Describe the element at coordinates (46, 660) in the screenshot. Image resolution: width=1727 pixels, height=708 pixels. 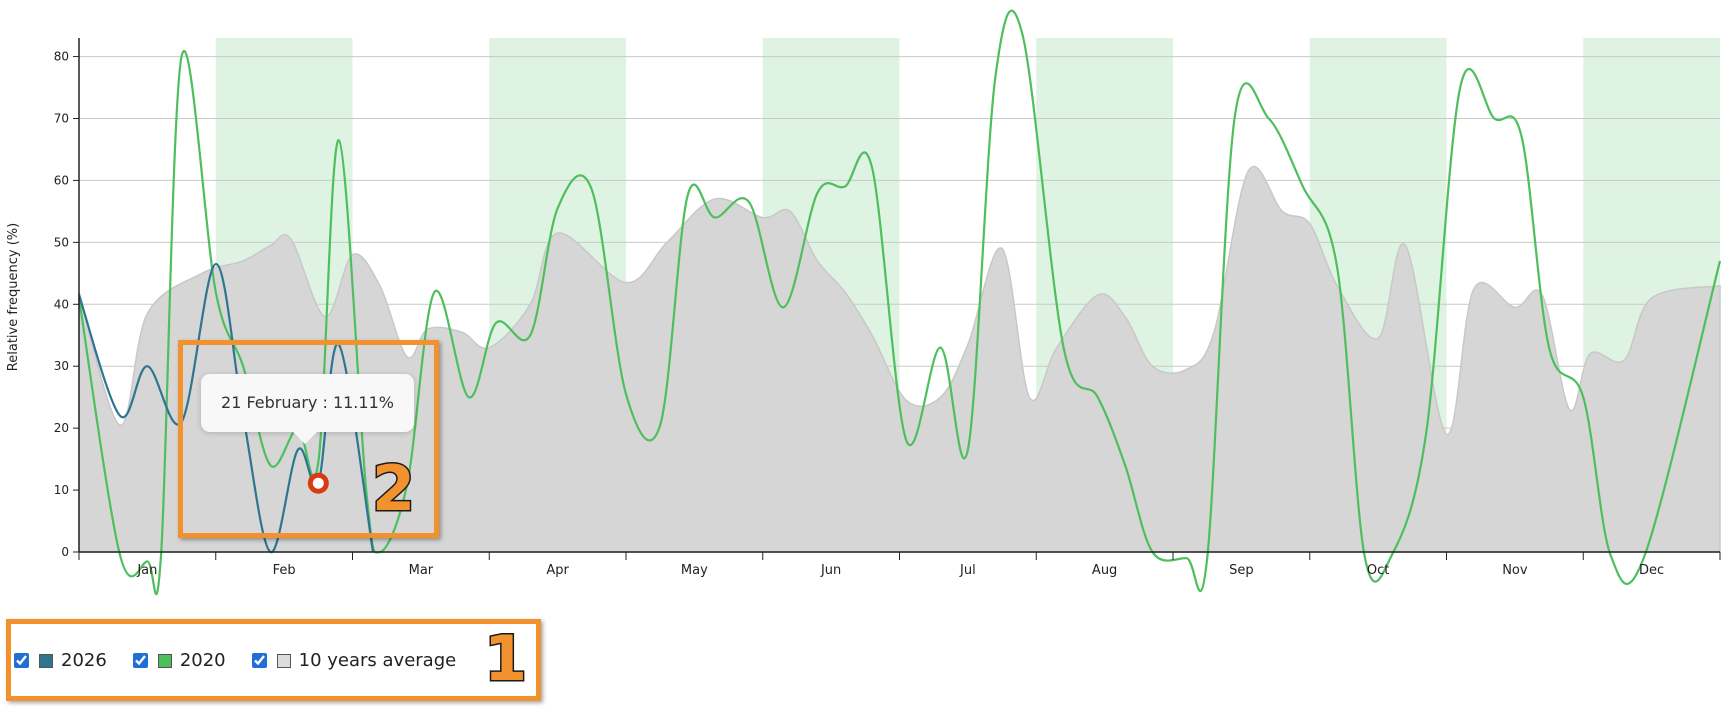
I see `swatch-2026` at that location.